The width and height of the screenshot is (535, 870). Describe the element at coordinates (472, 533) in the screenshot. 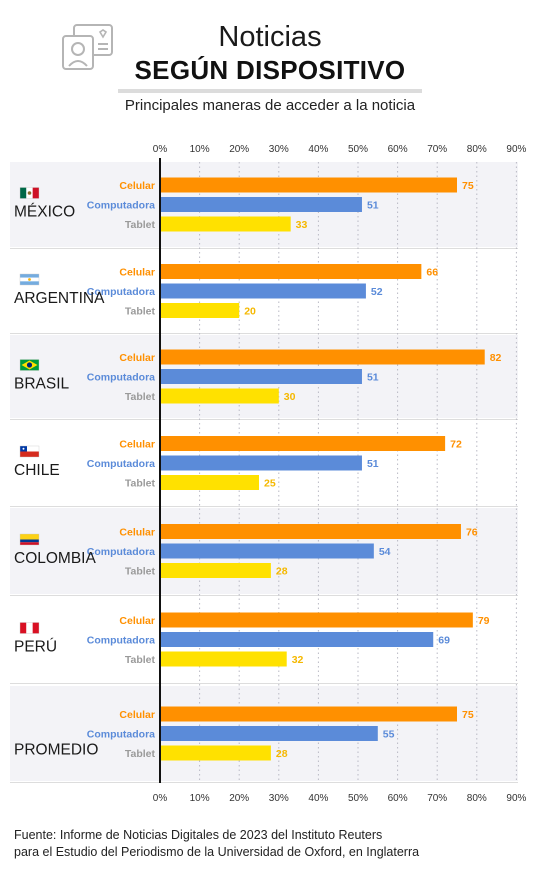

I see `data-label-celular: 76` at that location.